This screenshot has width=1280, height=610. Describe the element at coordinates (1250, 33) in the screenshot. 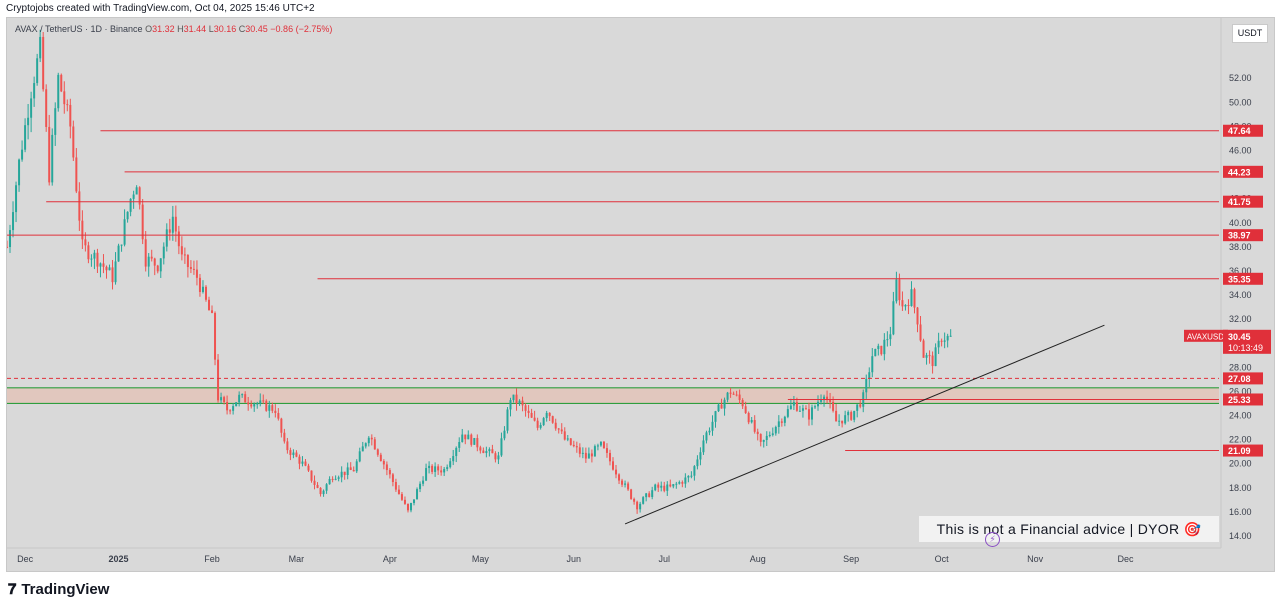

I see `currency-button: USDT` at that location.